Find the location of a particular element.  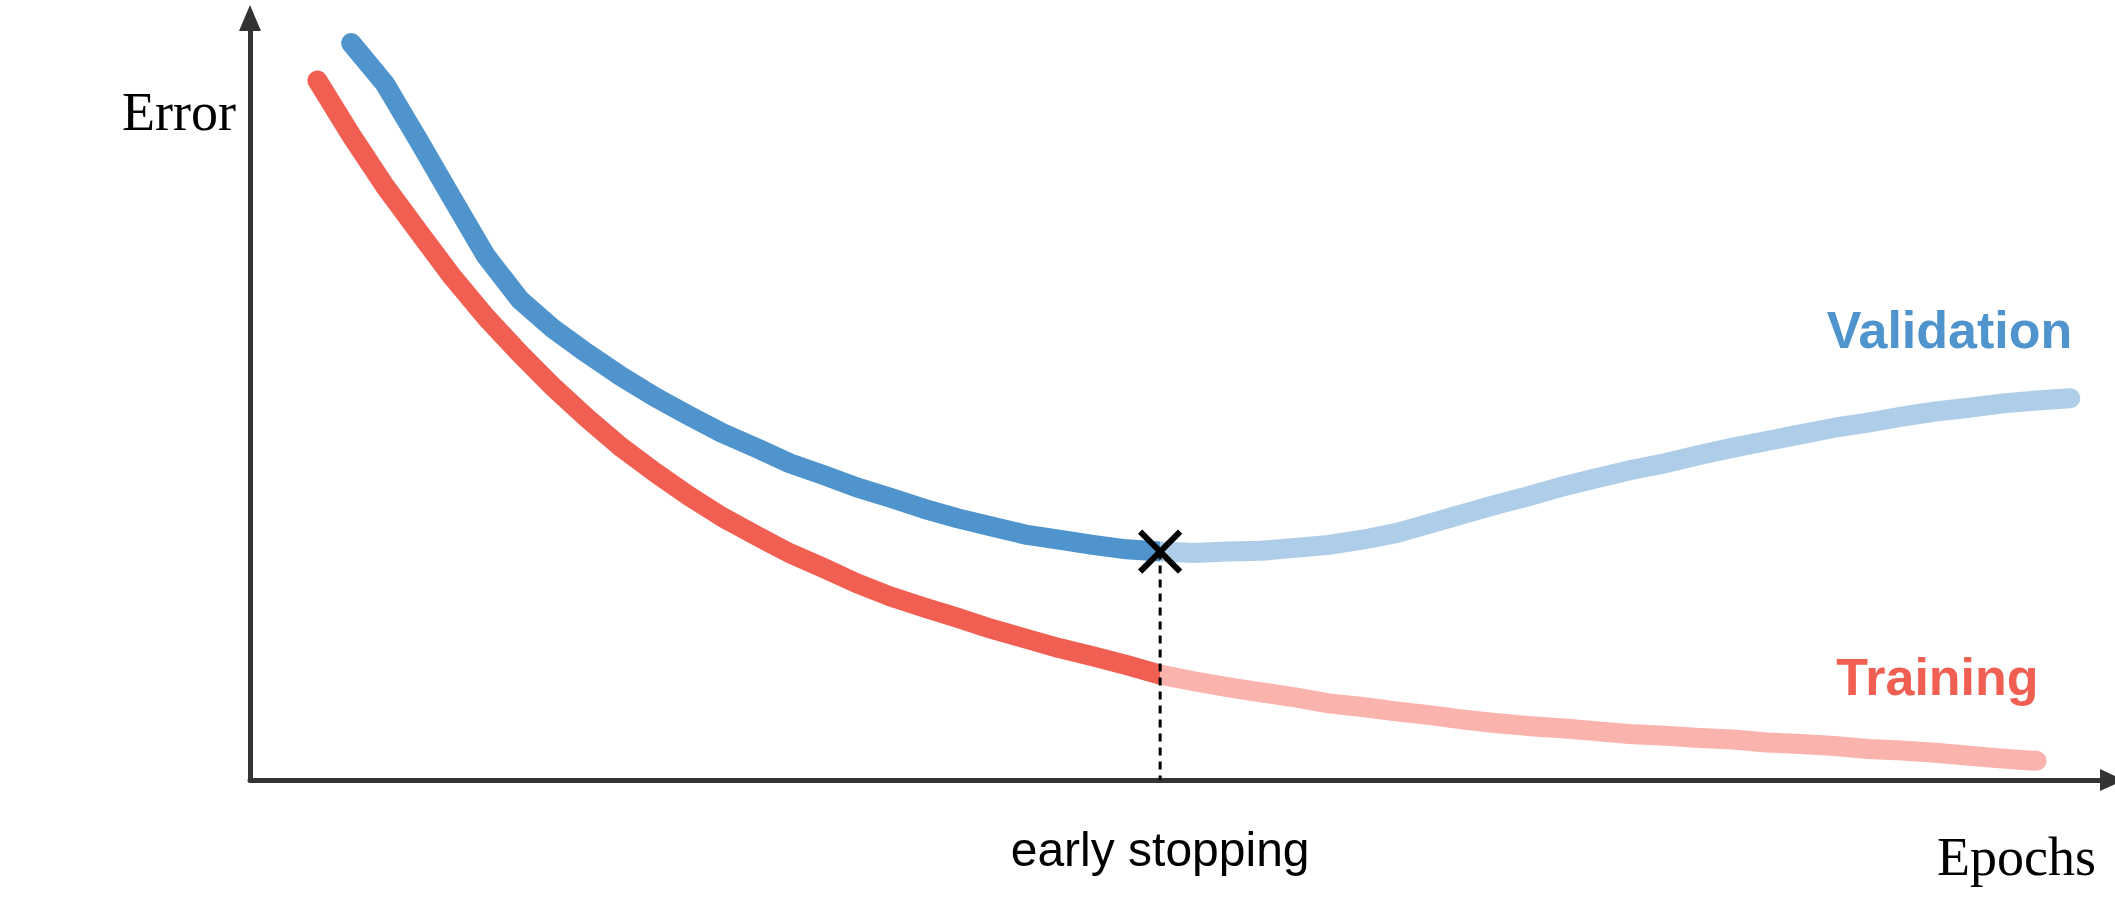

series-label: Training is located at coordinates (1937, 676).